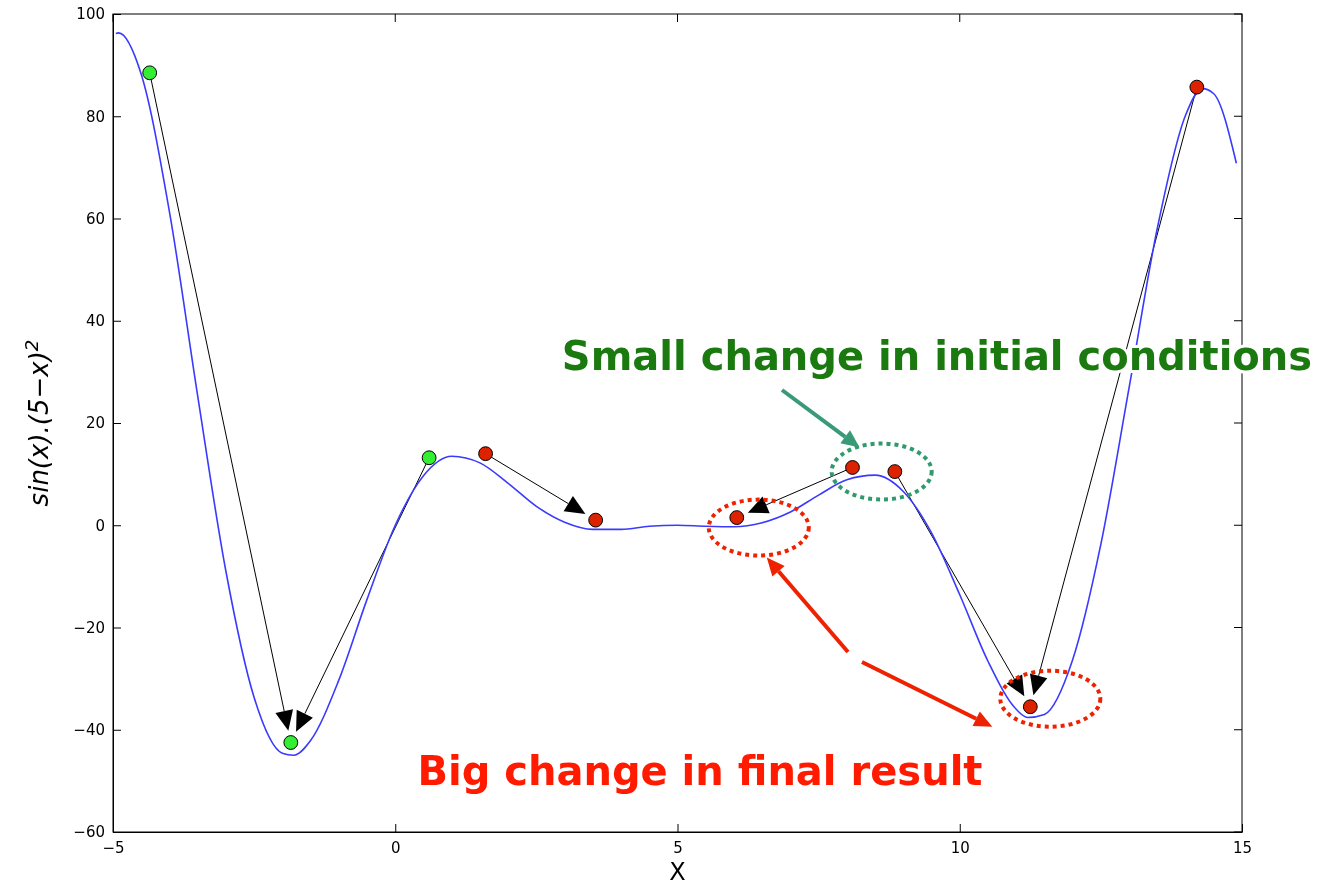  Describe the element at coordinates (960, 847) in the screenshot. I see `x-tick-label: 10` at that location.